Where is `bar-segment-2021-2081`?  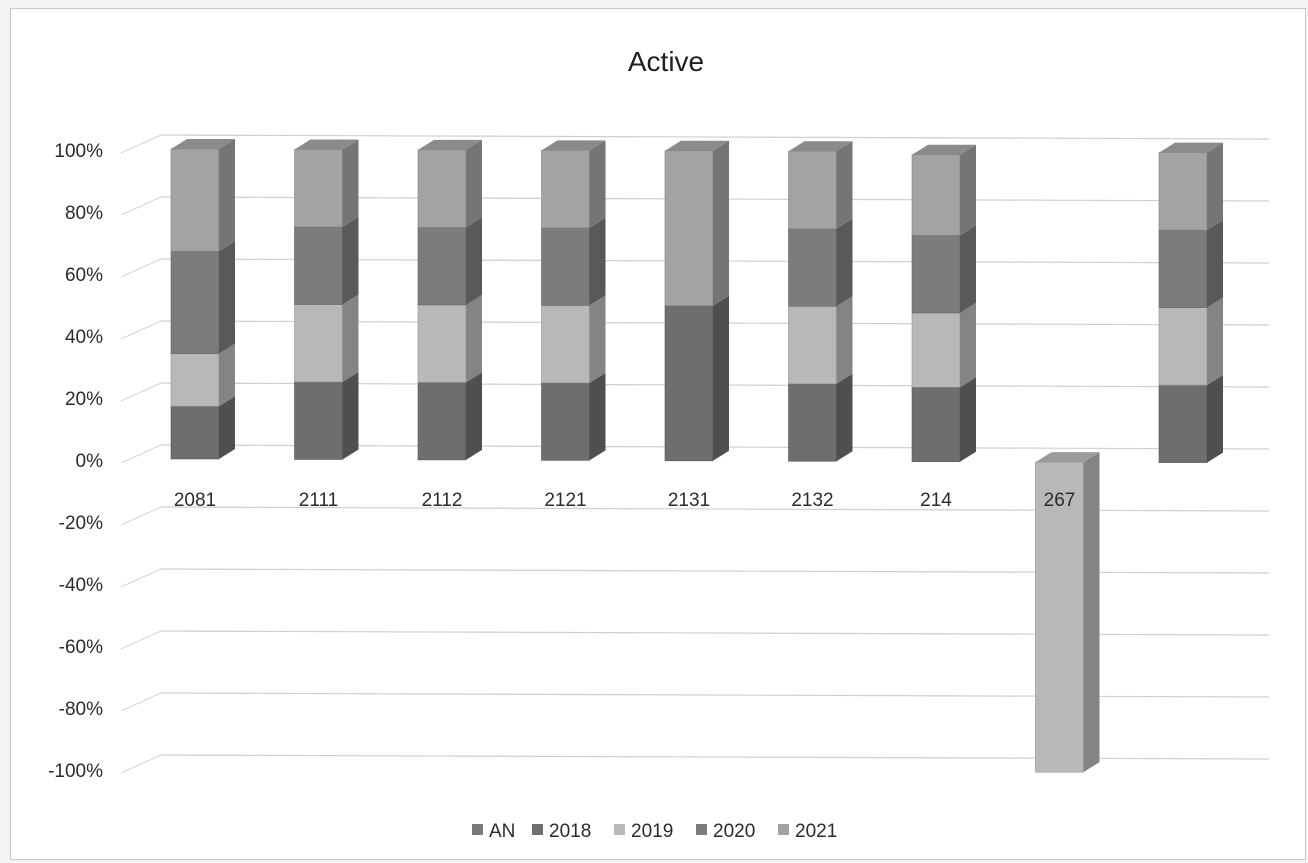 bar-segment-2021-2081 is located at coordinates (195, 200).